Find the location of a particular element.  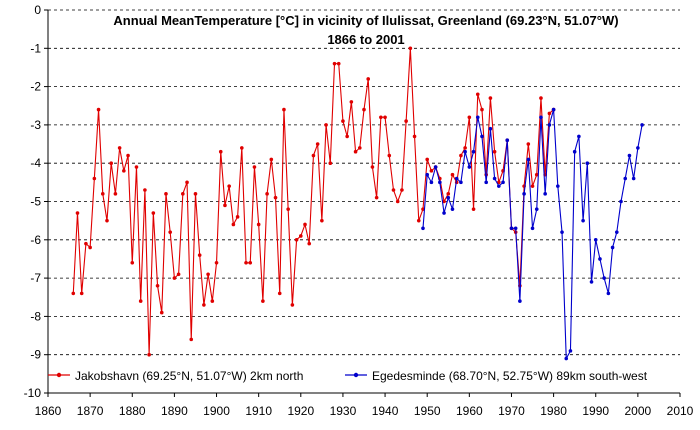

x-tick-label: 1970 is located at coordinates (511, 411).